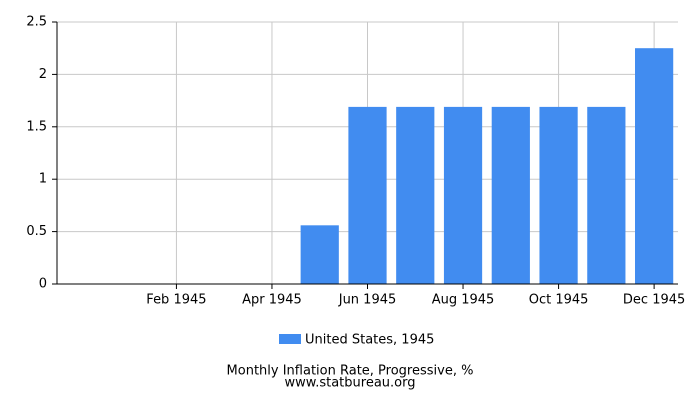 This screenshot has height=400, width=700. What do you see at coordinates (36, 22) in the screenshot?
I see `y-tick-label: 2.5` at bounding box center [36, 22].